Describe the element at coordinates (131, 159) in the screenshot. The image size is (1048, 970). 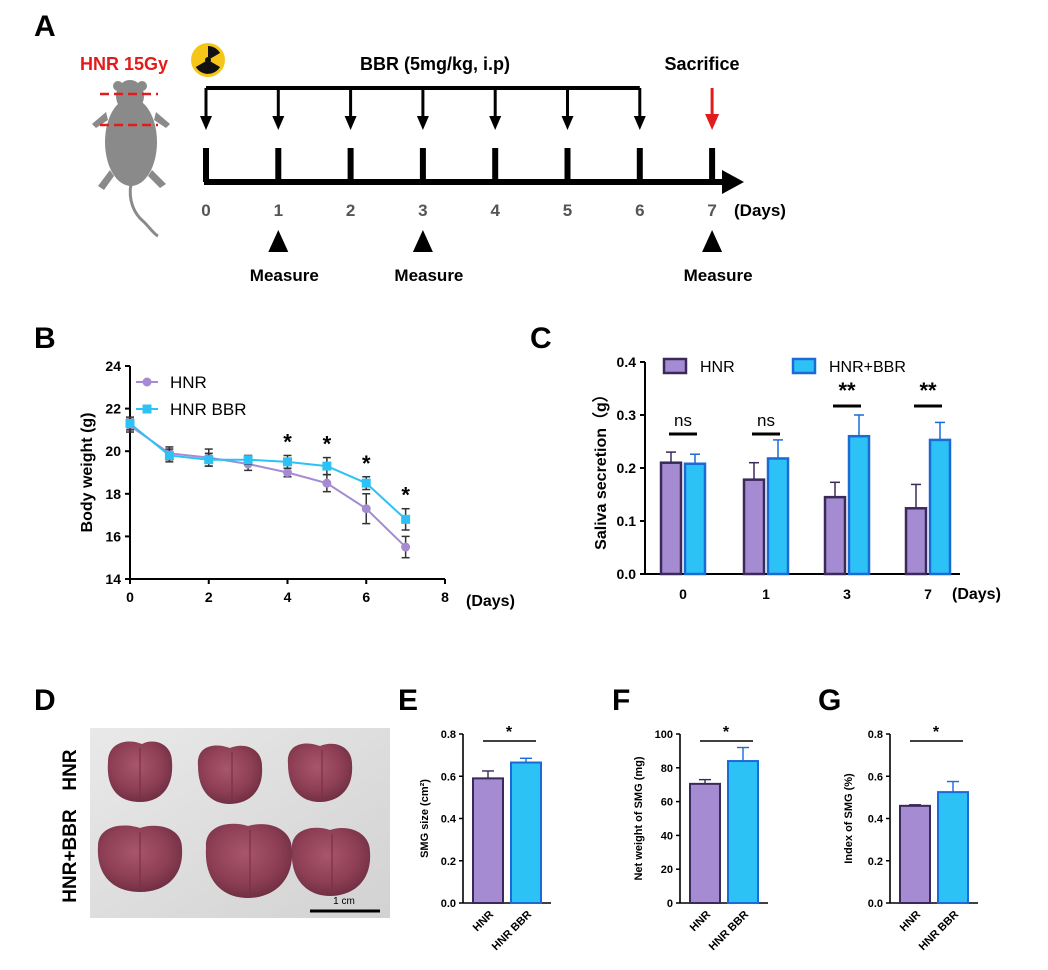
I see `mouse-icon` at that location.